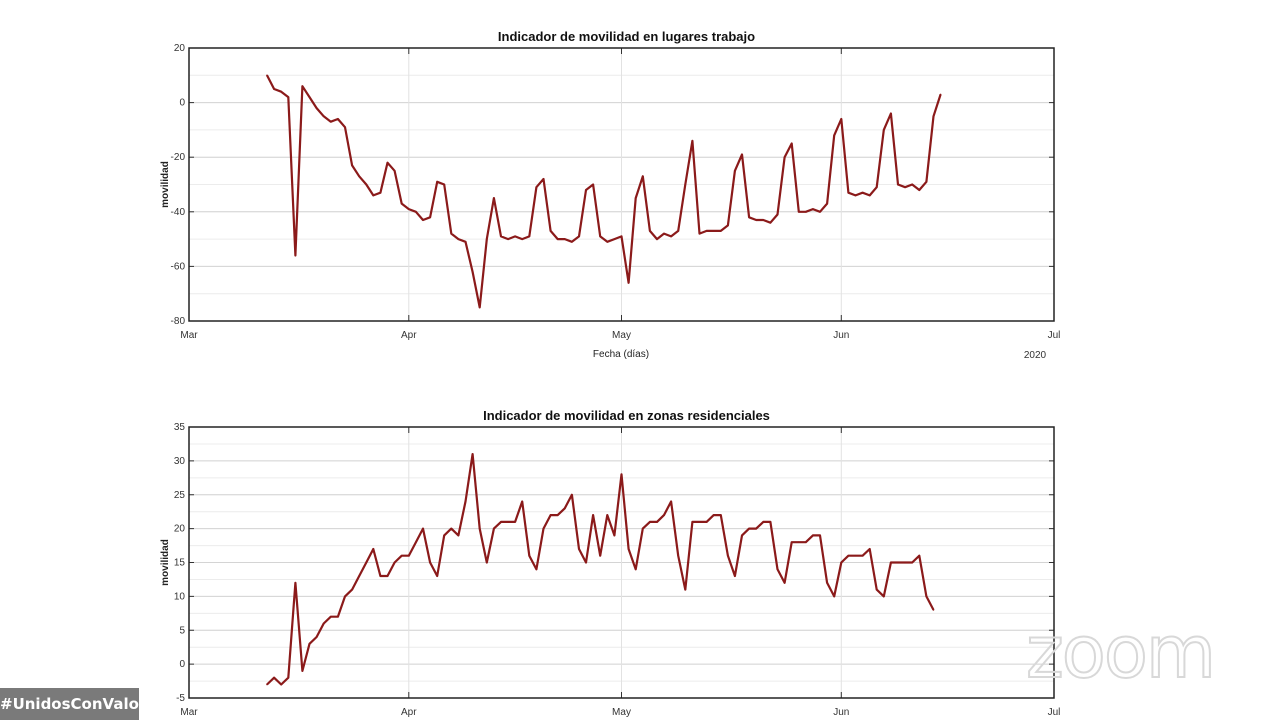 Image resolution: width=1280 pixels, height=720 pixels. What do you see at coordinates (1121, 652) in the screenshot?
I see `zoom-watermark-logo: zoom` at bounding box center [1121, 652].